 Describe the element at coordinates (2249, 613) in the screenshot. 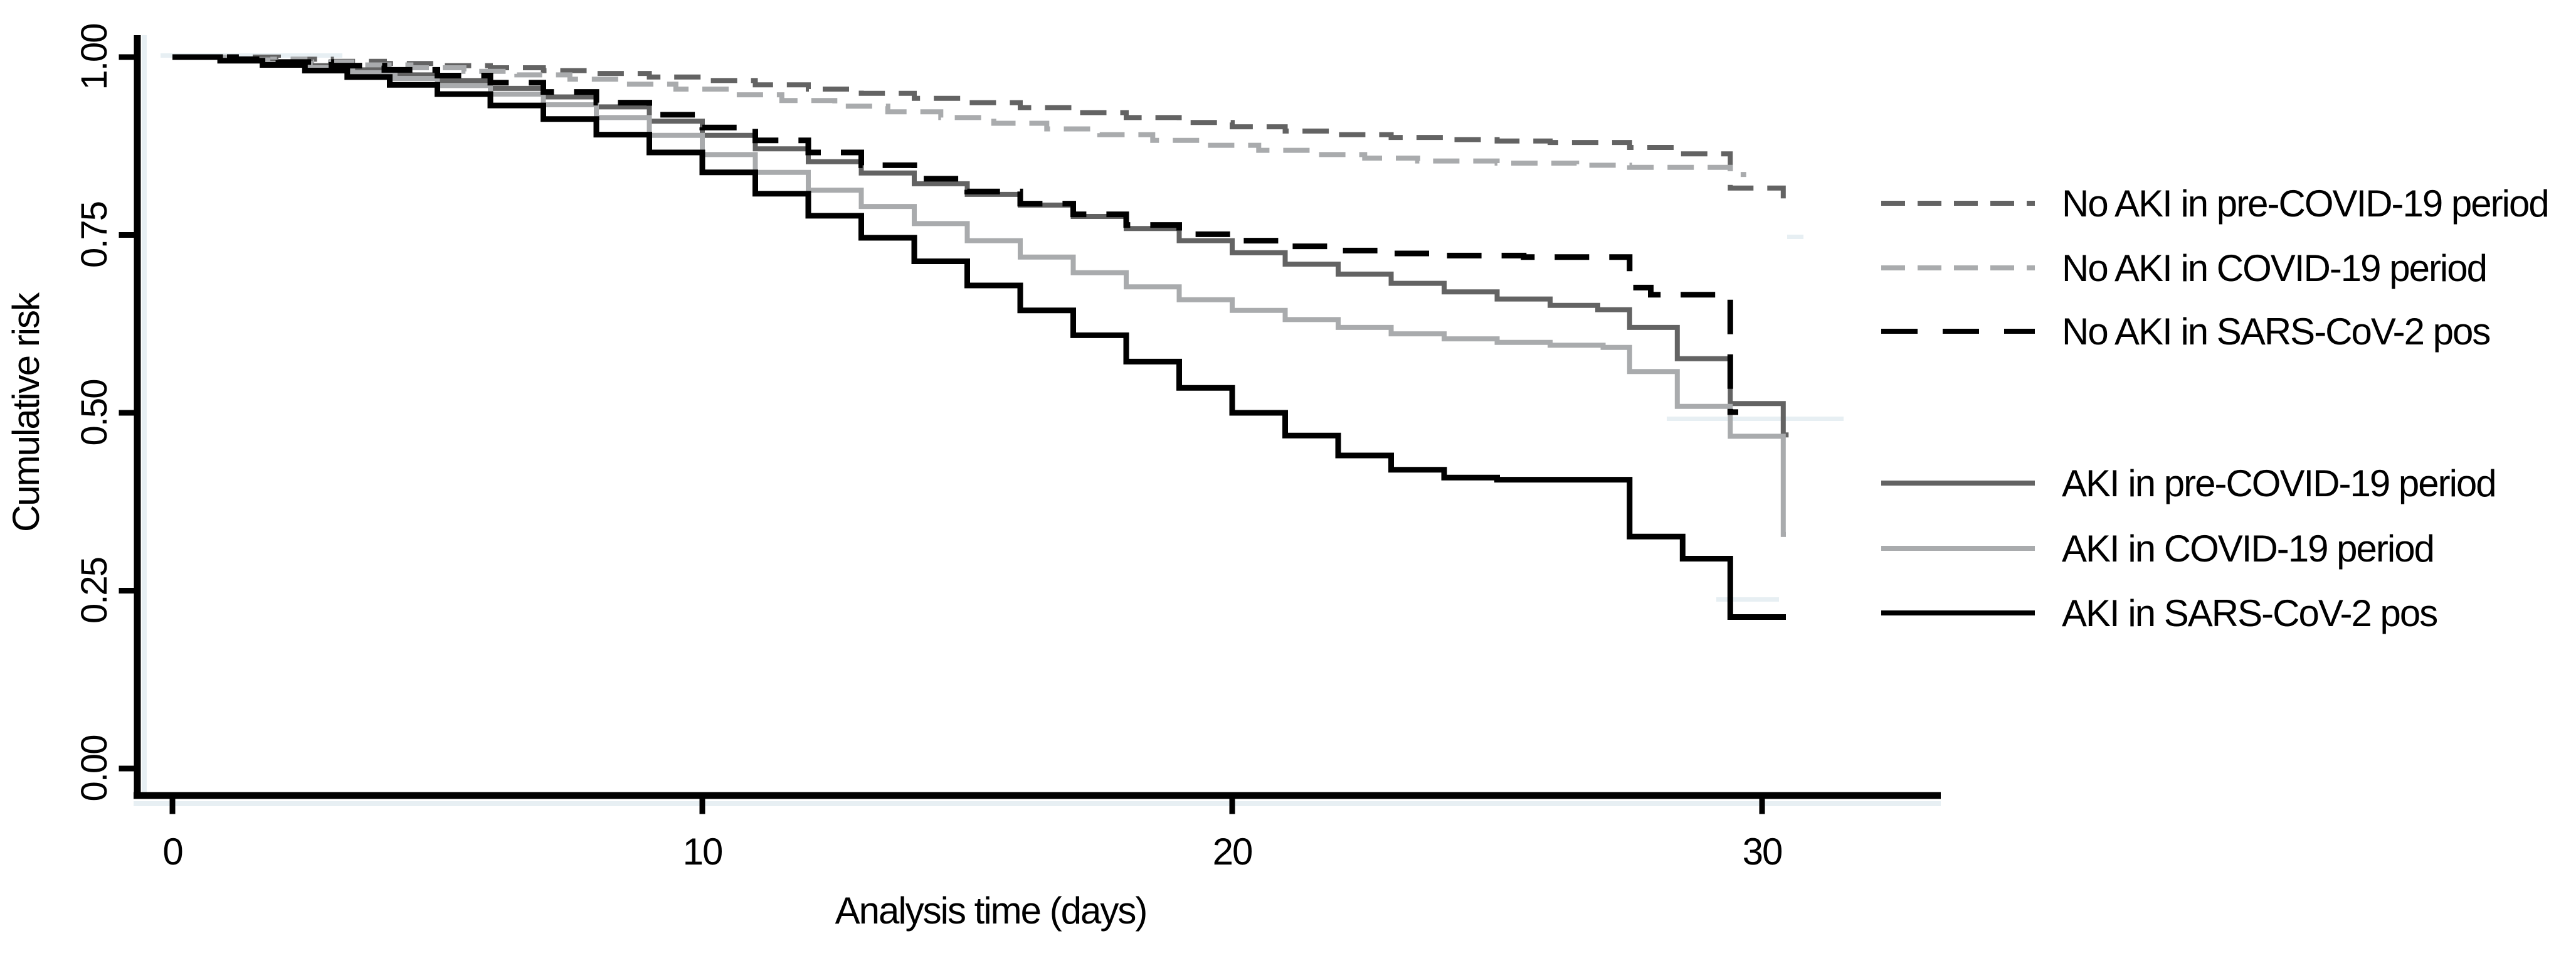

I see `legend-item-aki-sars-cov-2-label: AKI in SARS-CoV-2 pos` at that location.